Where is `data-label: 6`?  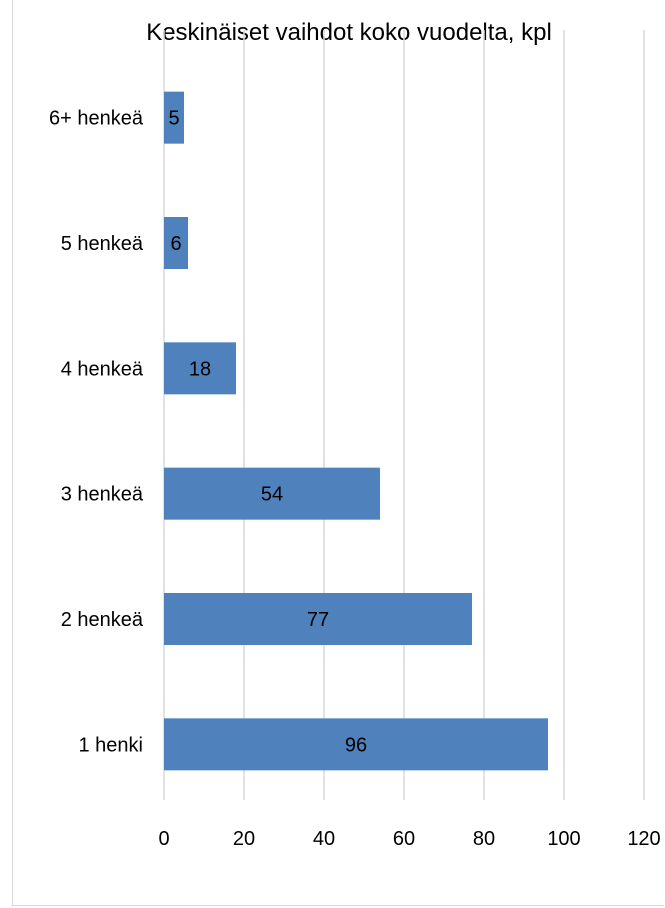
data-label: 6 is located at coordinates (175, 244).